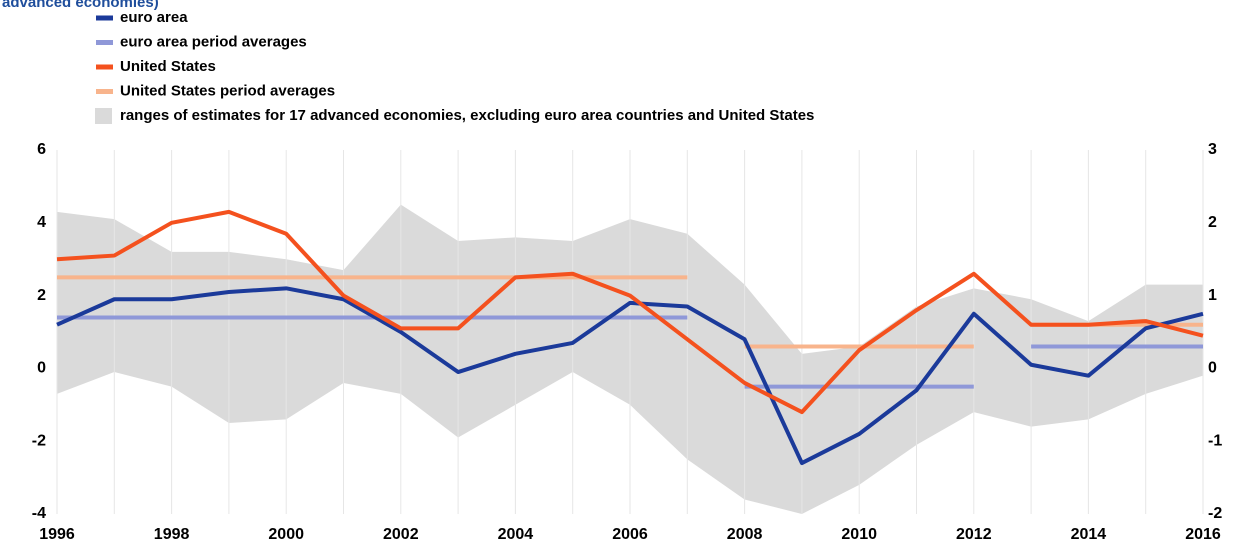 This screenshot has height=546, width=1243. Describe the element at coordinates (41, 295) in the screenshot. I see `y-tick-label: 2` at that location.